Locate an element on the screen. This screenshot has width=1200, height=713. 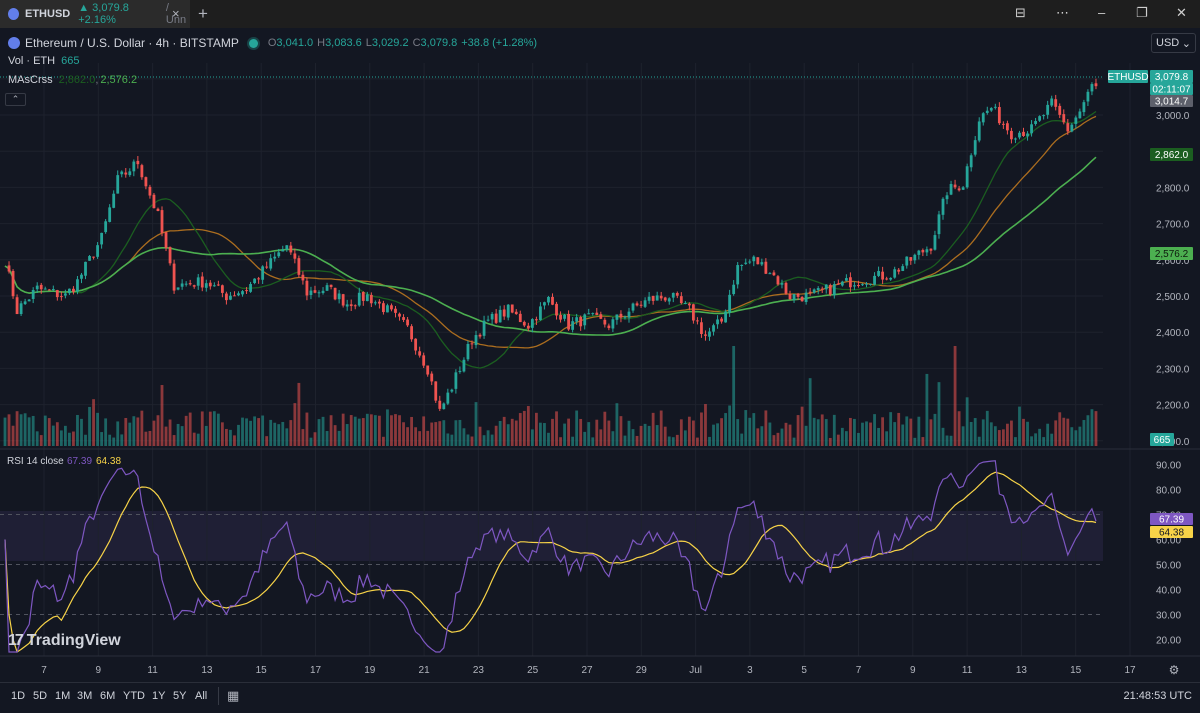
close-tab-icon: × is located at coordinates (176, 13).